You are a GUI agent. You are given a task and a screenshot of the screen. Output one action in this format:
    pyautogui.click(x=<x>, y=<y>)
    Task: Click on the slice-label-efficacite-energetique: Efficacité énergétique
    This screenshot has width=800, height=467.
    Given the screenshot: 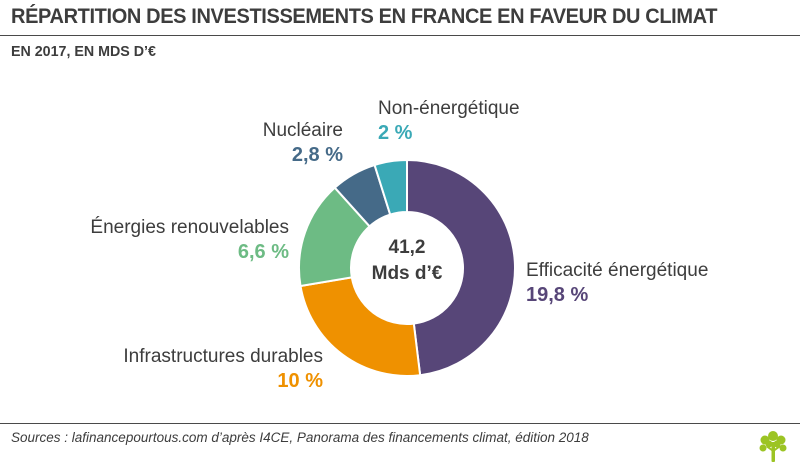 What is the action you would take?
    pyautogui.click(x=617, y=270)
    